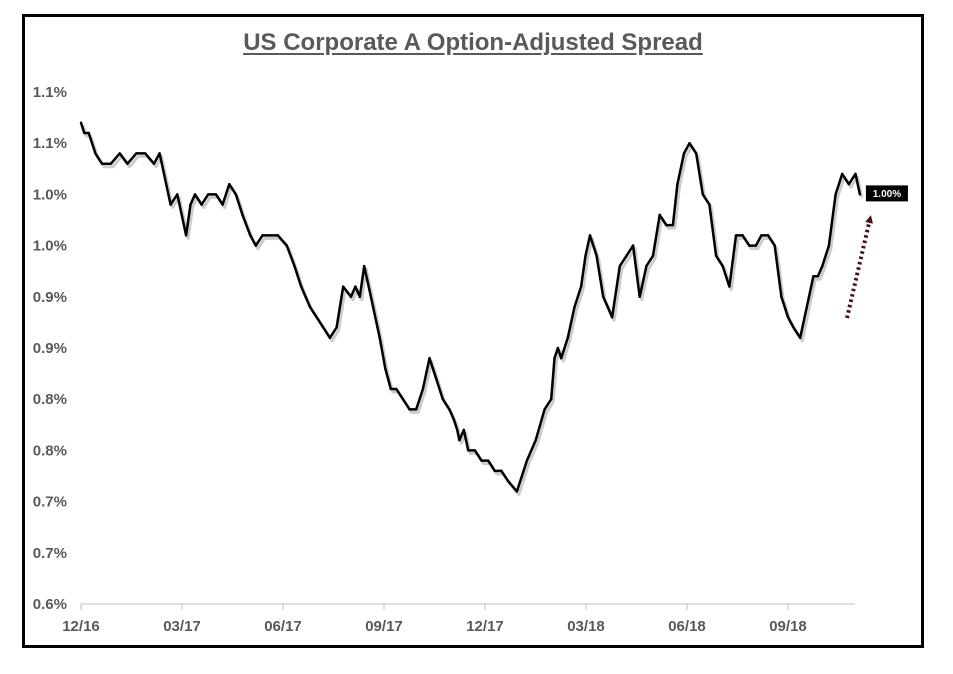 Image resolution: width=953 pixels, height=674 pixels. I want to click on y-tick-label: 0.7%, so click(50, 553).